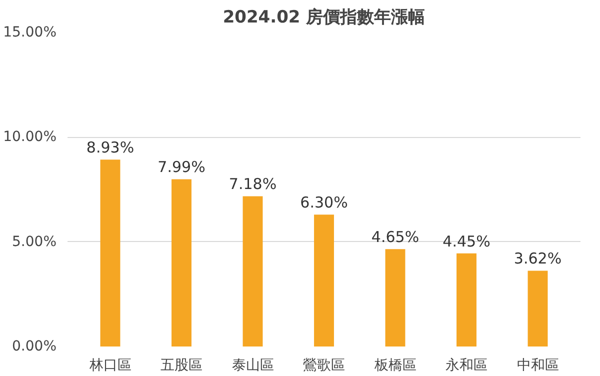 This screenshot has height=376, width=600. Describe the element at coordinates (395, 237) in the screenshot. I see `data-label: 4.65%` at that location.